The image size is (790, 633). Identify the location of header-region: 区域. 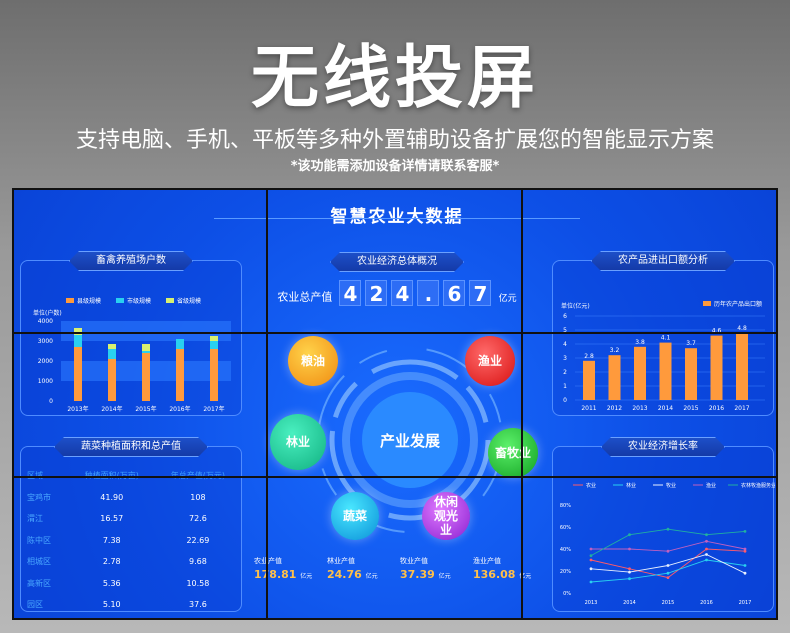
(45, 476).